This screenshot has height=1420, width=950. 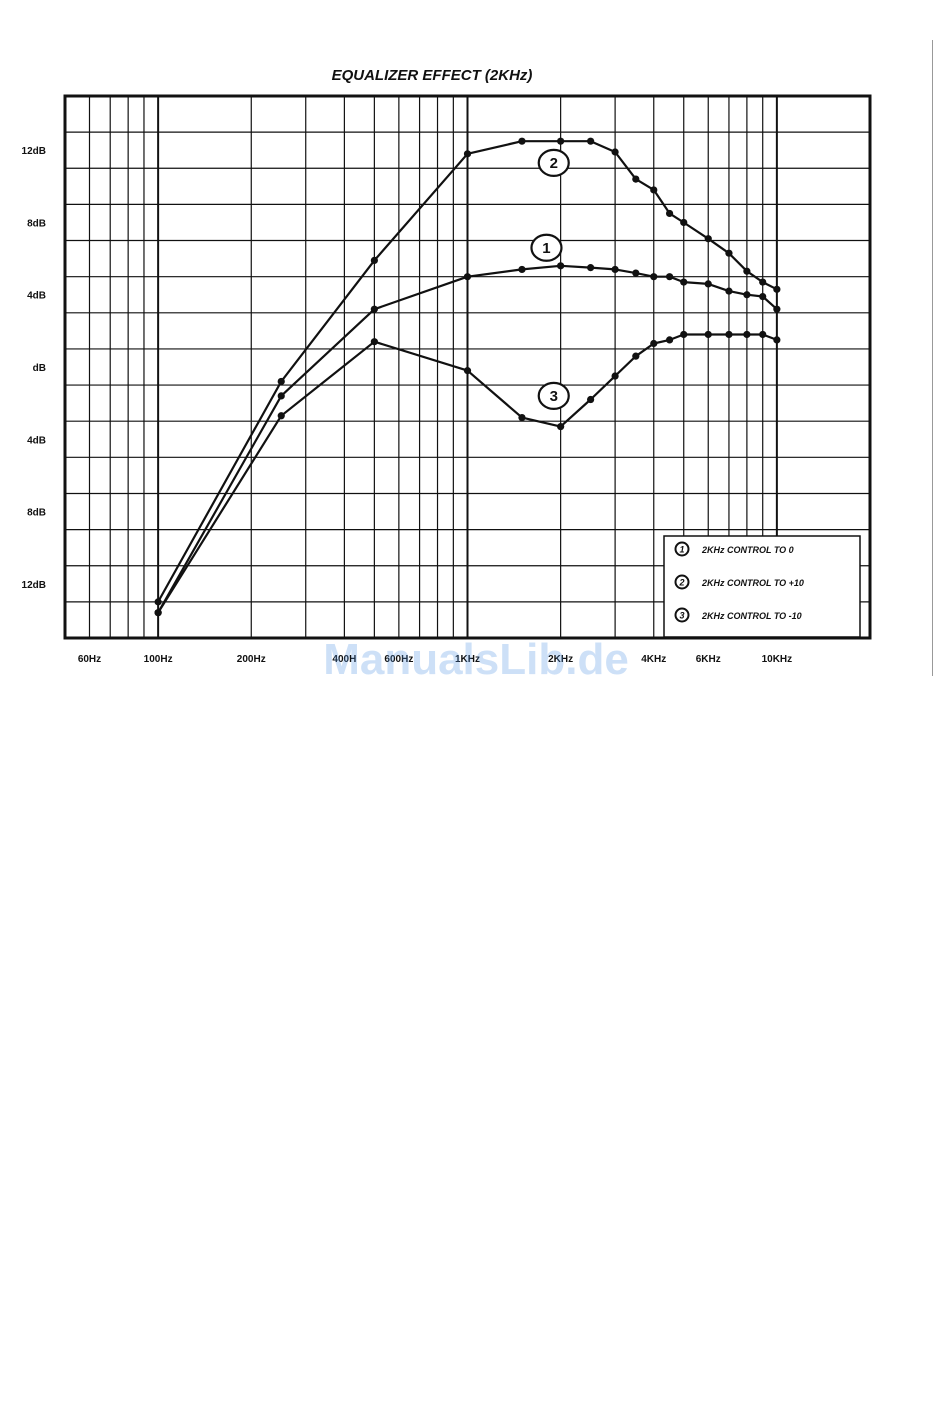 I want to click on x-tick-label: 600Hz, so click(x=398, y=659).